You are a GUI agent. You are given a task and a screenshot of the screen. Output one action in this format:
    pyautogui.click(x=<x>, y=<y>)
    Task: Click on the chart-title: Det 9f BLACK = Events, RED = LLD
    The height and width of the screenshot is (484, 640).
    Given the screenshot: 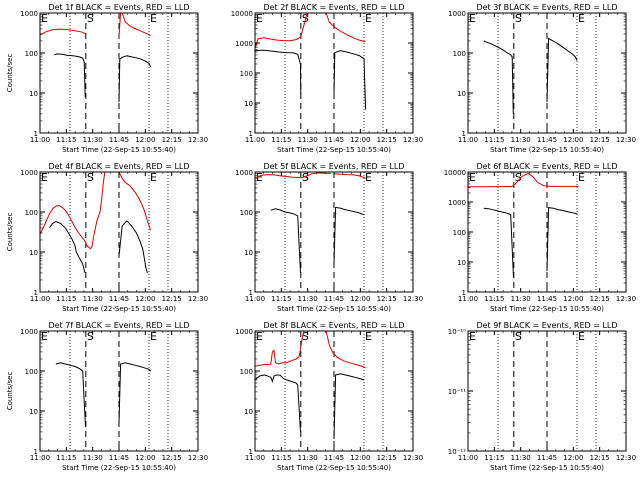 What is the action you would take?
    pyautogui.click(x=546, y=325)
    